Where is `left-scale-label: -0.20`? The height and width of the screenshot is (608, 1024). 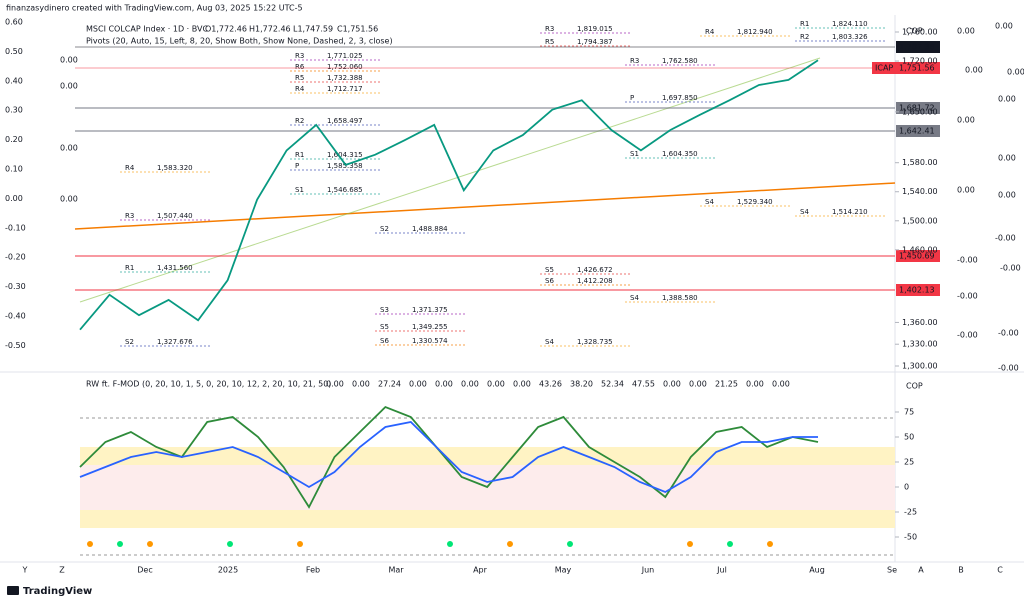
left-scale-label: -0.20 is located at coordinates (15, 257).